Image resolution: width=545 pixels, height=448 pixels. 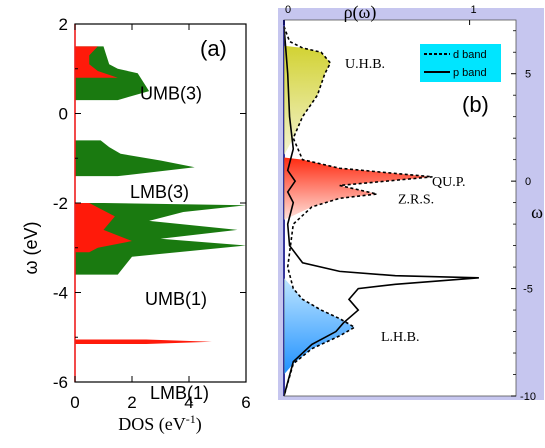 I want to click on b-x-tick-label: 0, so click(x=288, y=10).